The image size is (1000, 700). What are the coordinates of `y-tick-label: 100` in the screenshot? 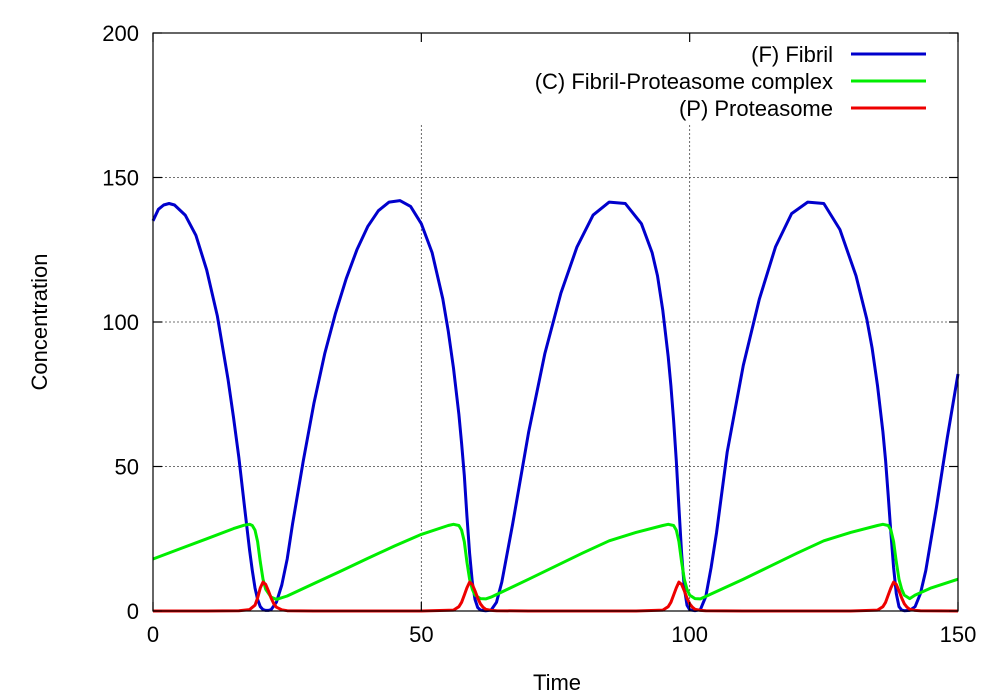 It's located at (120, 322).